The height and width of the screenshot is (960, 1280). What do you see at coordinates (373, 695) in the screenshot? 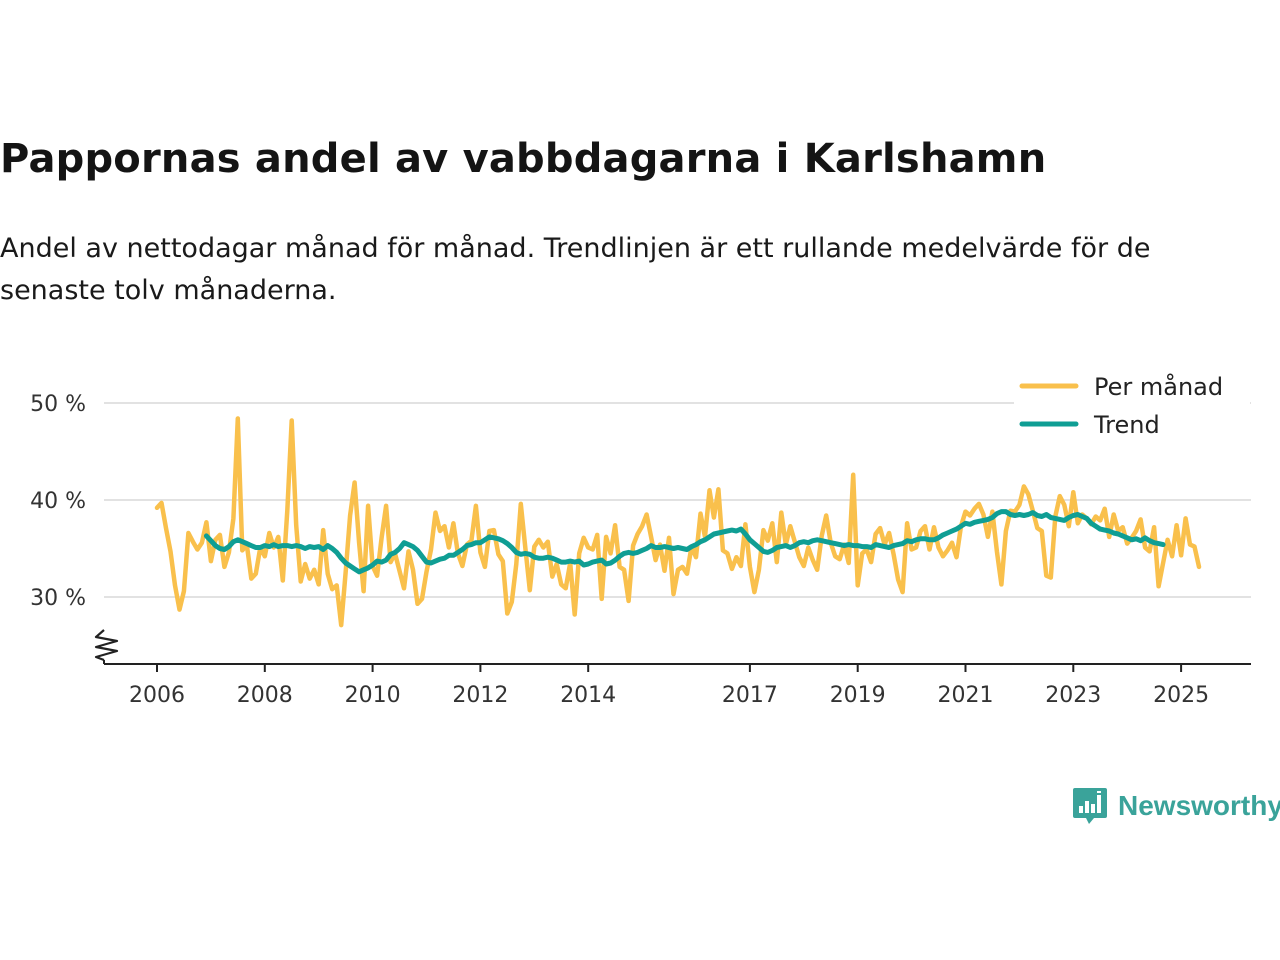
I see `x-tick-label: 2010` at bounding box center [373, 695].